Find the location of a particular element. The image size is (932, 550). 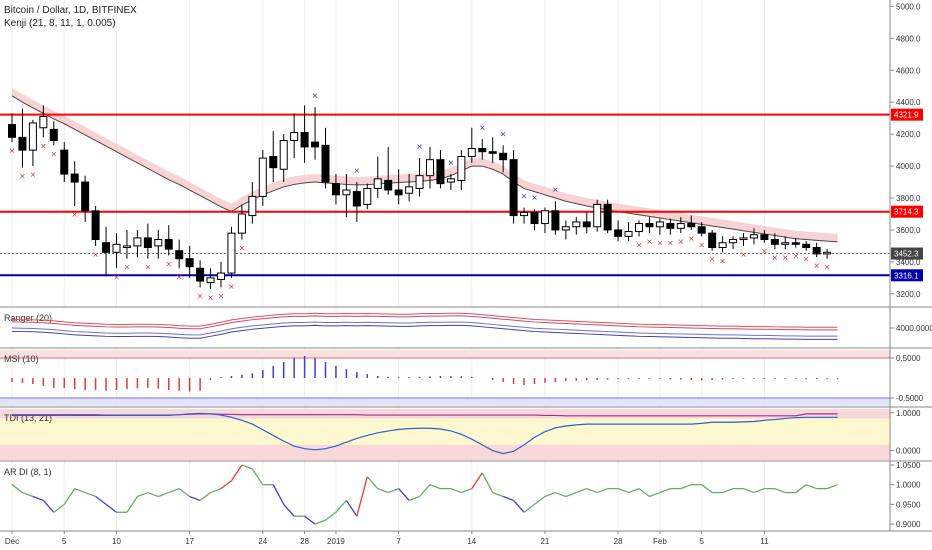

price-tick-label: 4600.0 is located at coordinates (908, 70).